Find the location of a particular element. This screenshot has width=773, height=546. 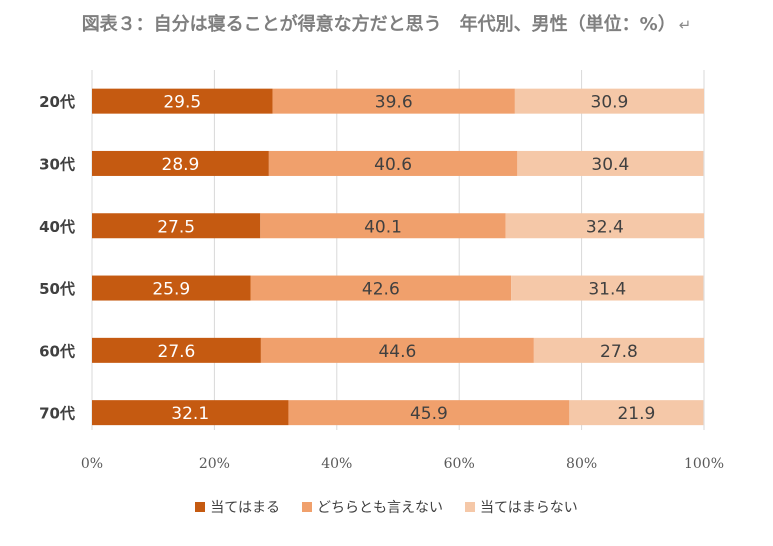

category-label: 50代 is located at coordinates (57, 289).